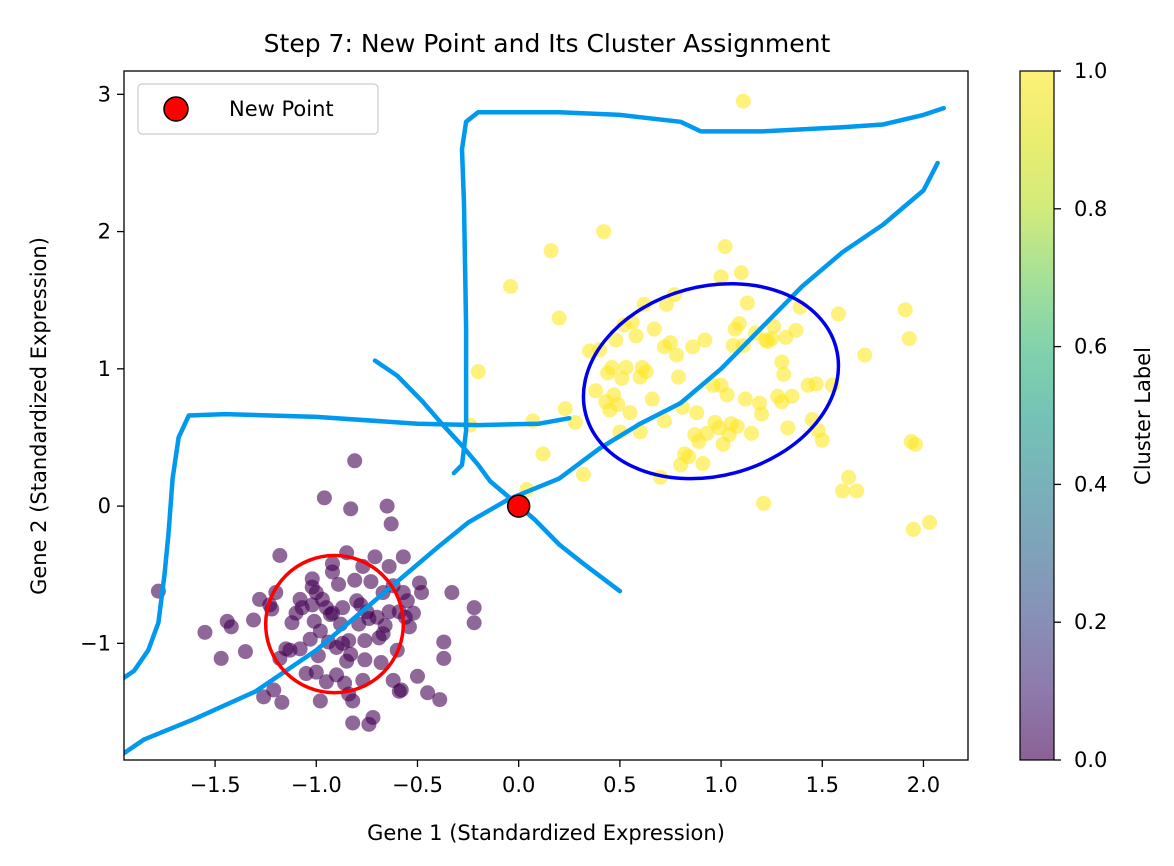 The height and width of the screenshot is (866, 1174). I want to click on y-tick-label: 0, so click(104, 506).